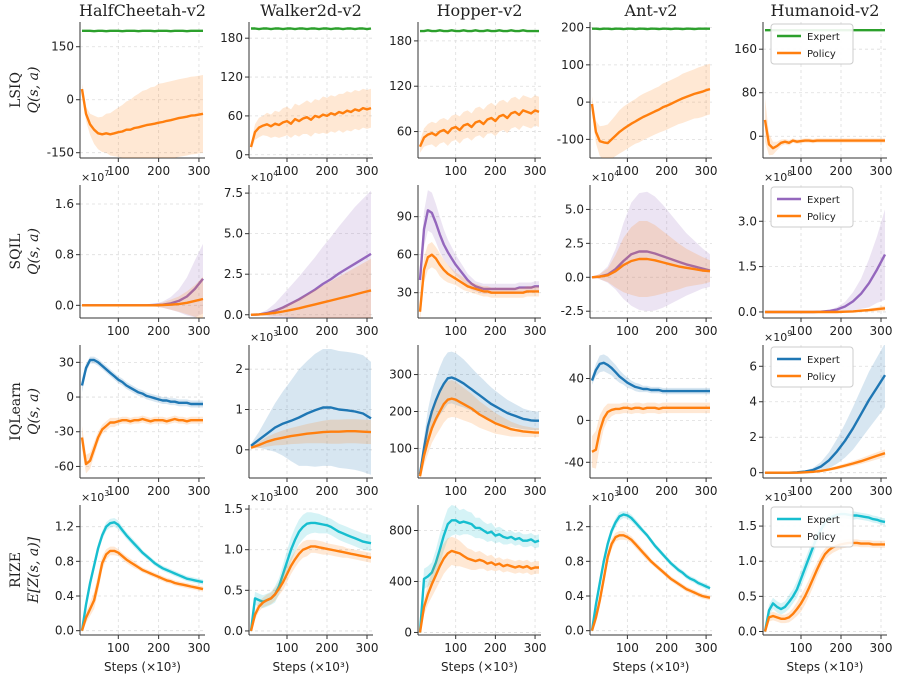 The image size is (897, 681). Describe the element at coordinates (400, 448) in the screenshot. I see `y-tick-label: 100` at that location.